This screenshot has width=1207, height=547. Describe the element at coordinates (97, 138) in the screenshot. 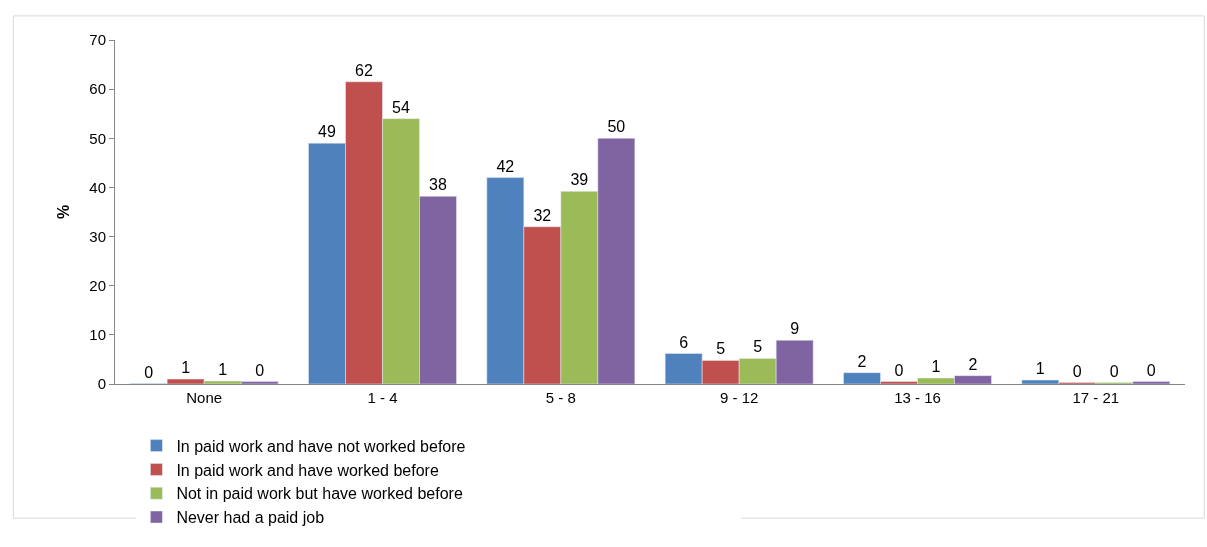

I see `y-tick-label: 50` at that location.